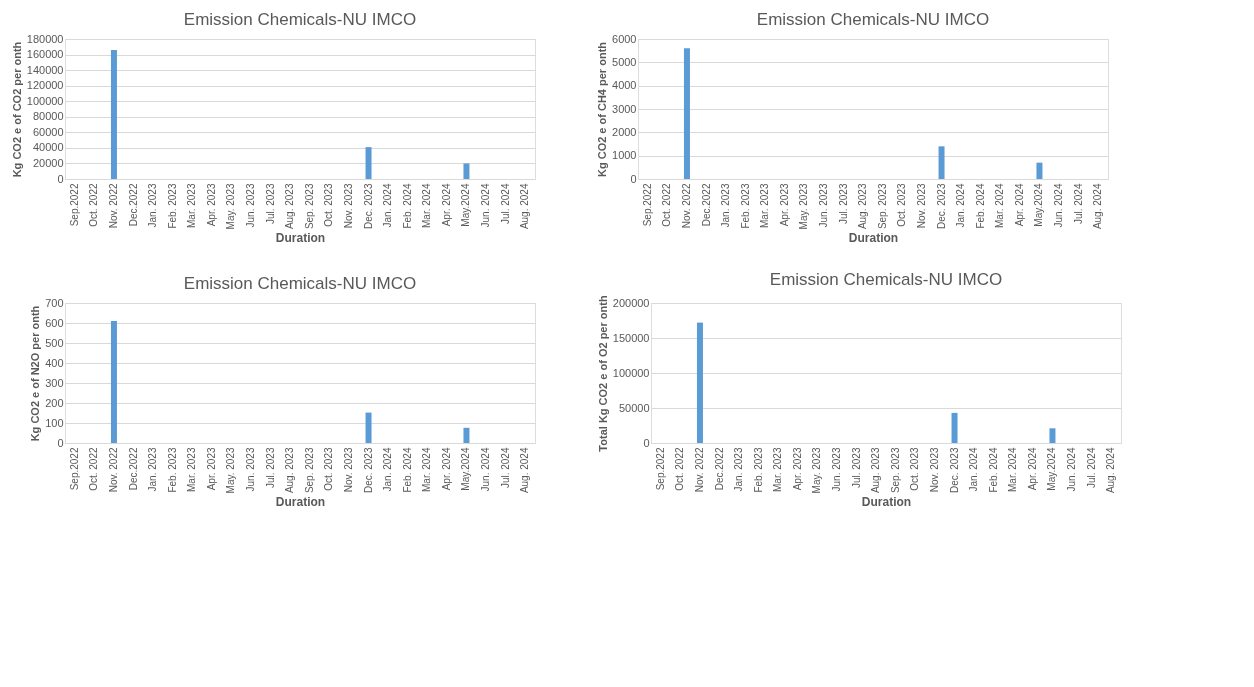 The image size is (1254, 687). What do you see at coordinates (45, 54) in the screenshot?
I see `y-tick-label: 160000` at bounding box center [45, 54].